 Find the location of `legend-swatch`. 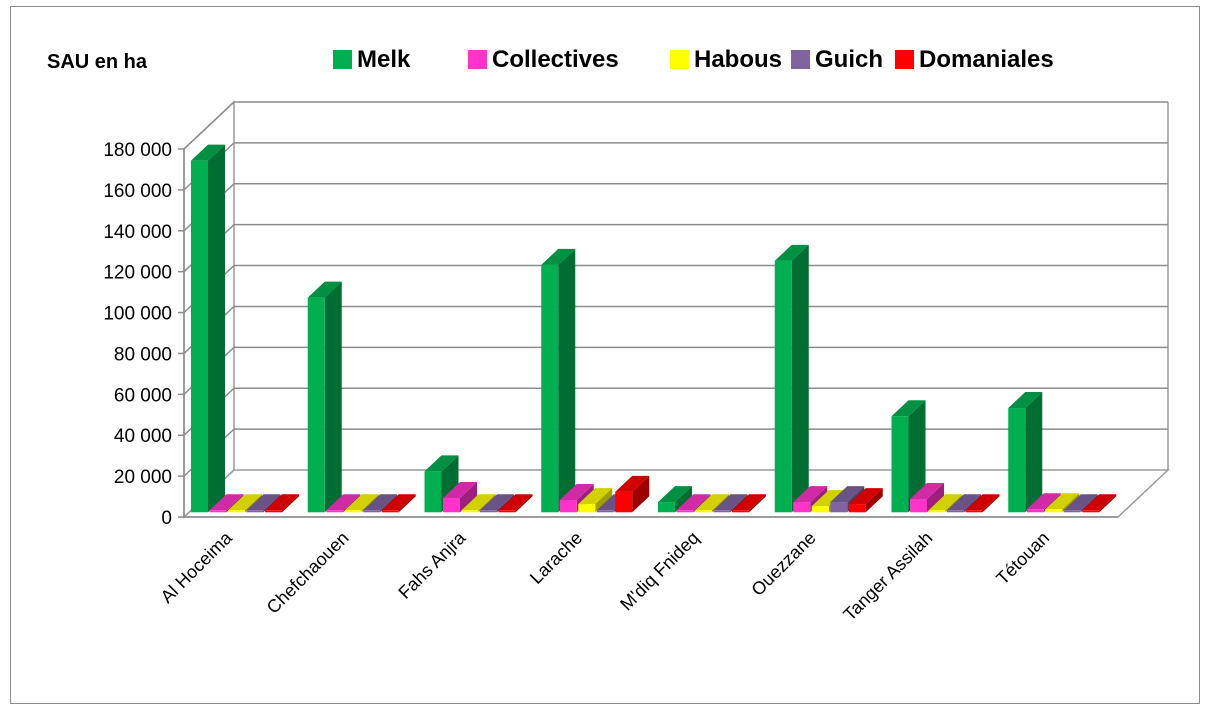

legend-swatch is located at coordinates (679, 59).